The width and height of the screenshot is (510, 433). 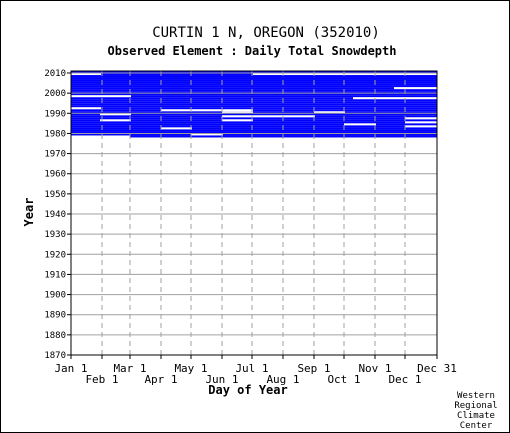 I want to click on y-tick-label: 1910, so click(x=55, y=275).